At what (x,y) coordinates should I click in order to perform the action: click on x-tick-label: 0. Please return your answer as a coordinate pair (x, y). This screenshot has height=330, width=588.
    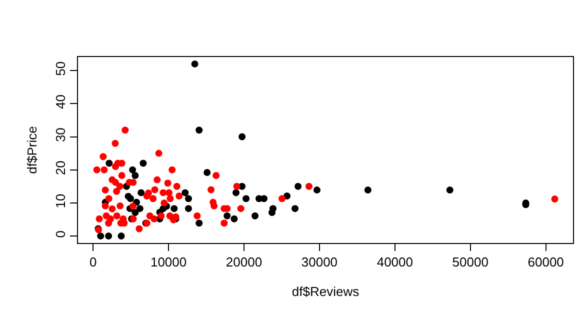
    Looking at the image, I should click on (93, 262).